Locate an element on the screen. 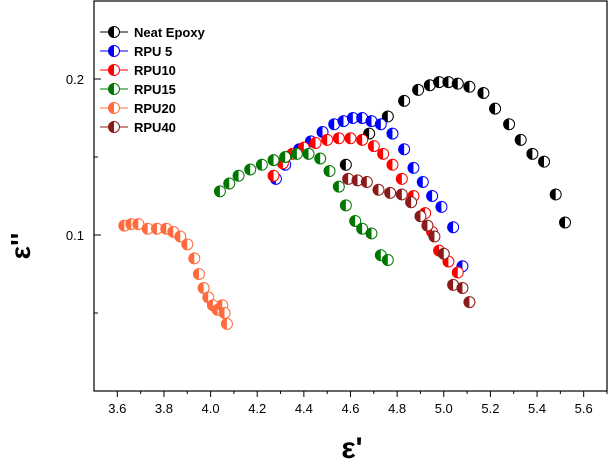  legend: Neat Epoxy RPU 5 RPU10 RPU15 RPU20 RPU40 is located at coordinates (153, 80).